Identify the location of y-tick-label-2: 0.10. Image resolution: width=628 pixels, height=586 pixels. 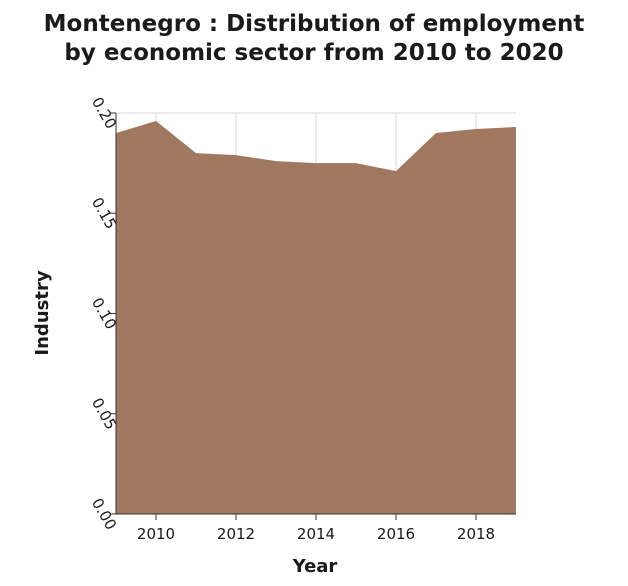
(104, 314).